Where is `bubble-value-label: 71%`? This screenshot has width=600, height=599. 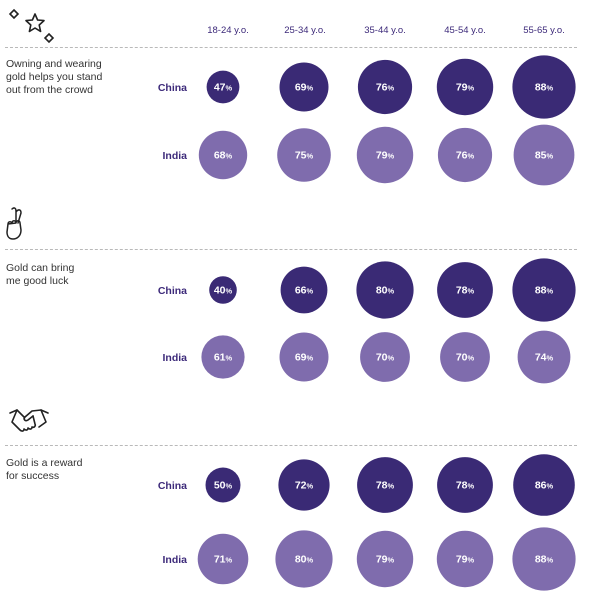 bubble-value-label: 71% is located at coordinates (223, 560).